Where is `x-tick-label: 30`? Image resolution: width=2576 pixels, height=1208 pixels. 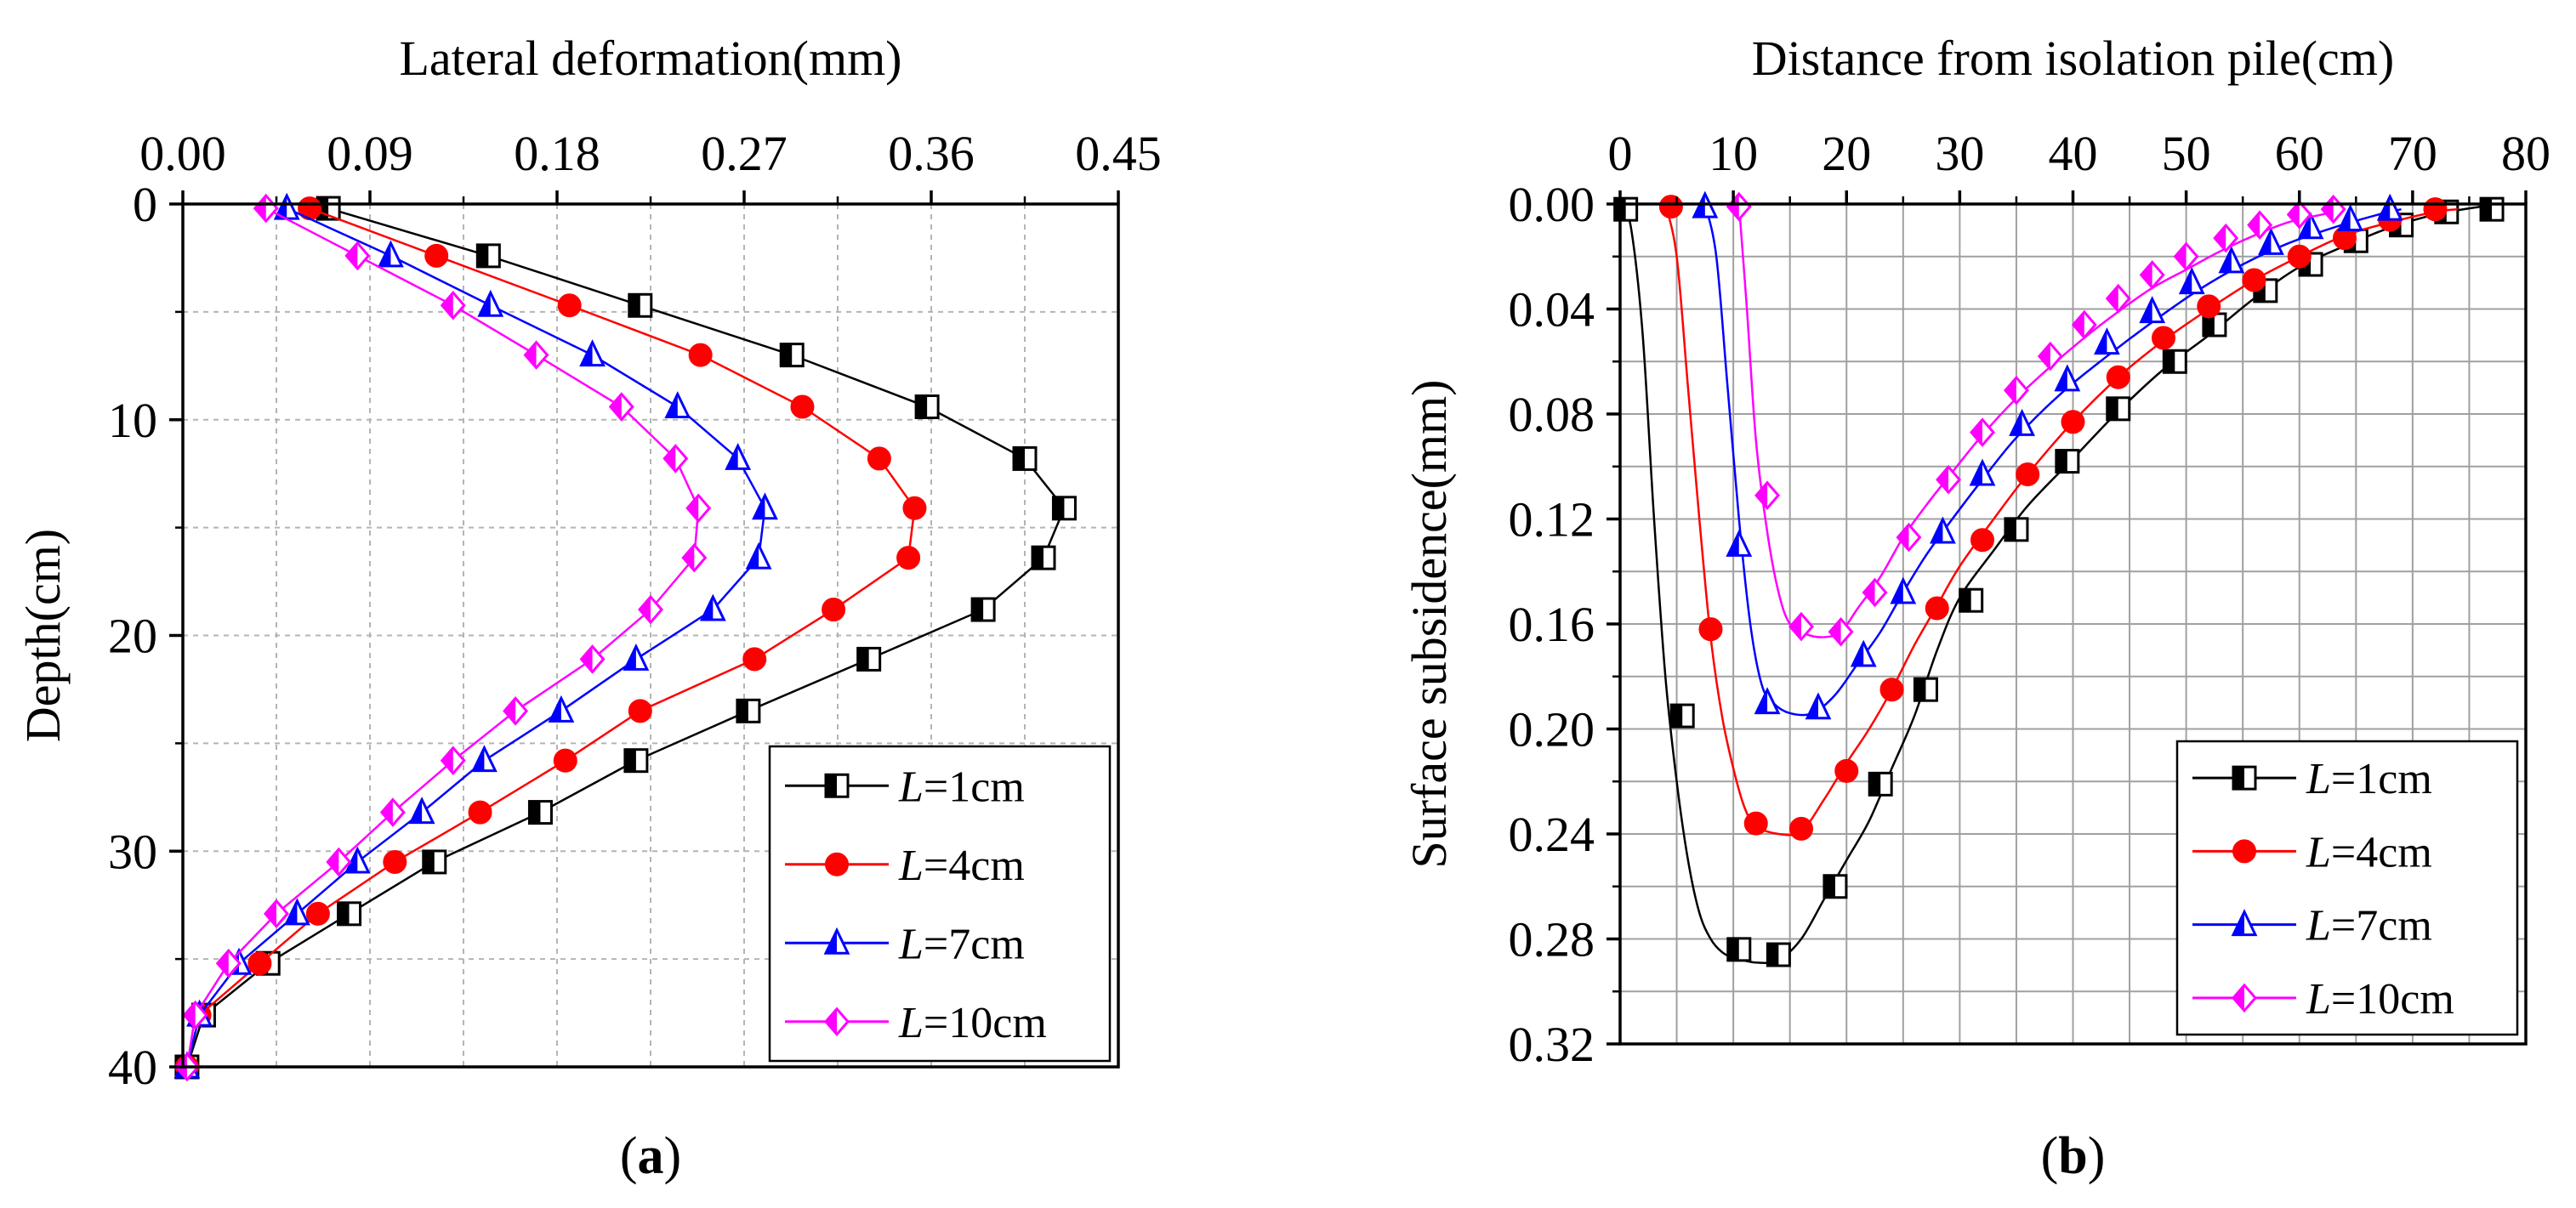
x-tick-label: 30 is located at coordinates (1959, 154).